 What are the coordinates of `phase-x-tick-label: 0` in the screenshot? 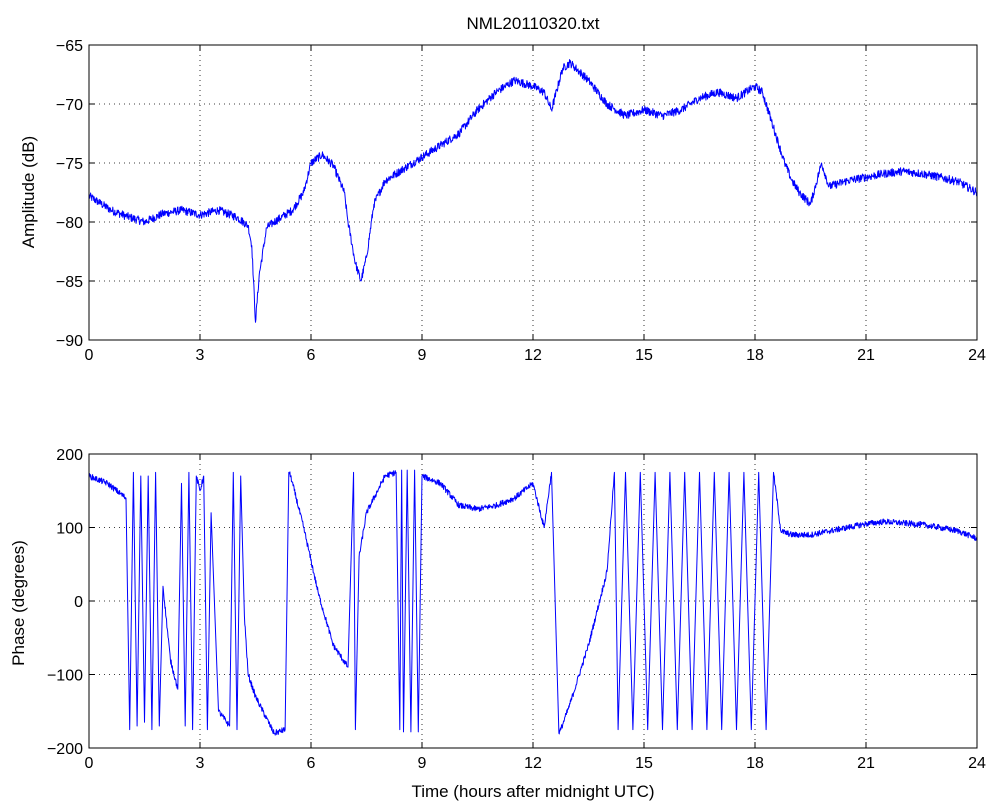 It's located at (89, 763).